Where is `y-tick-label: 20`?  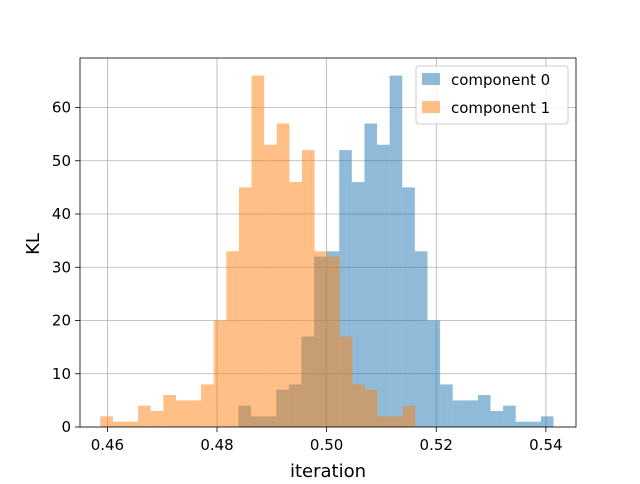
y-tick-label: 20 is located at coordinates (61, 321).